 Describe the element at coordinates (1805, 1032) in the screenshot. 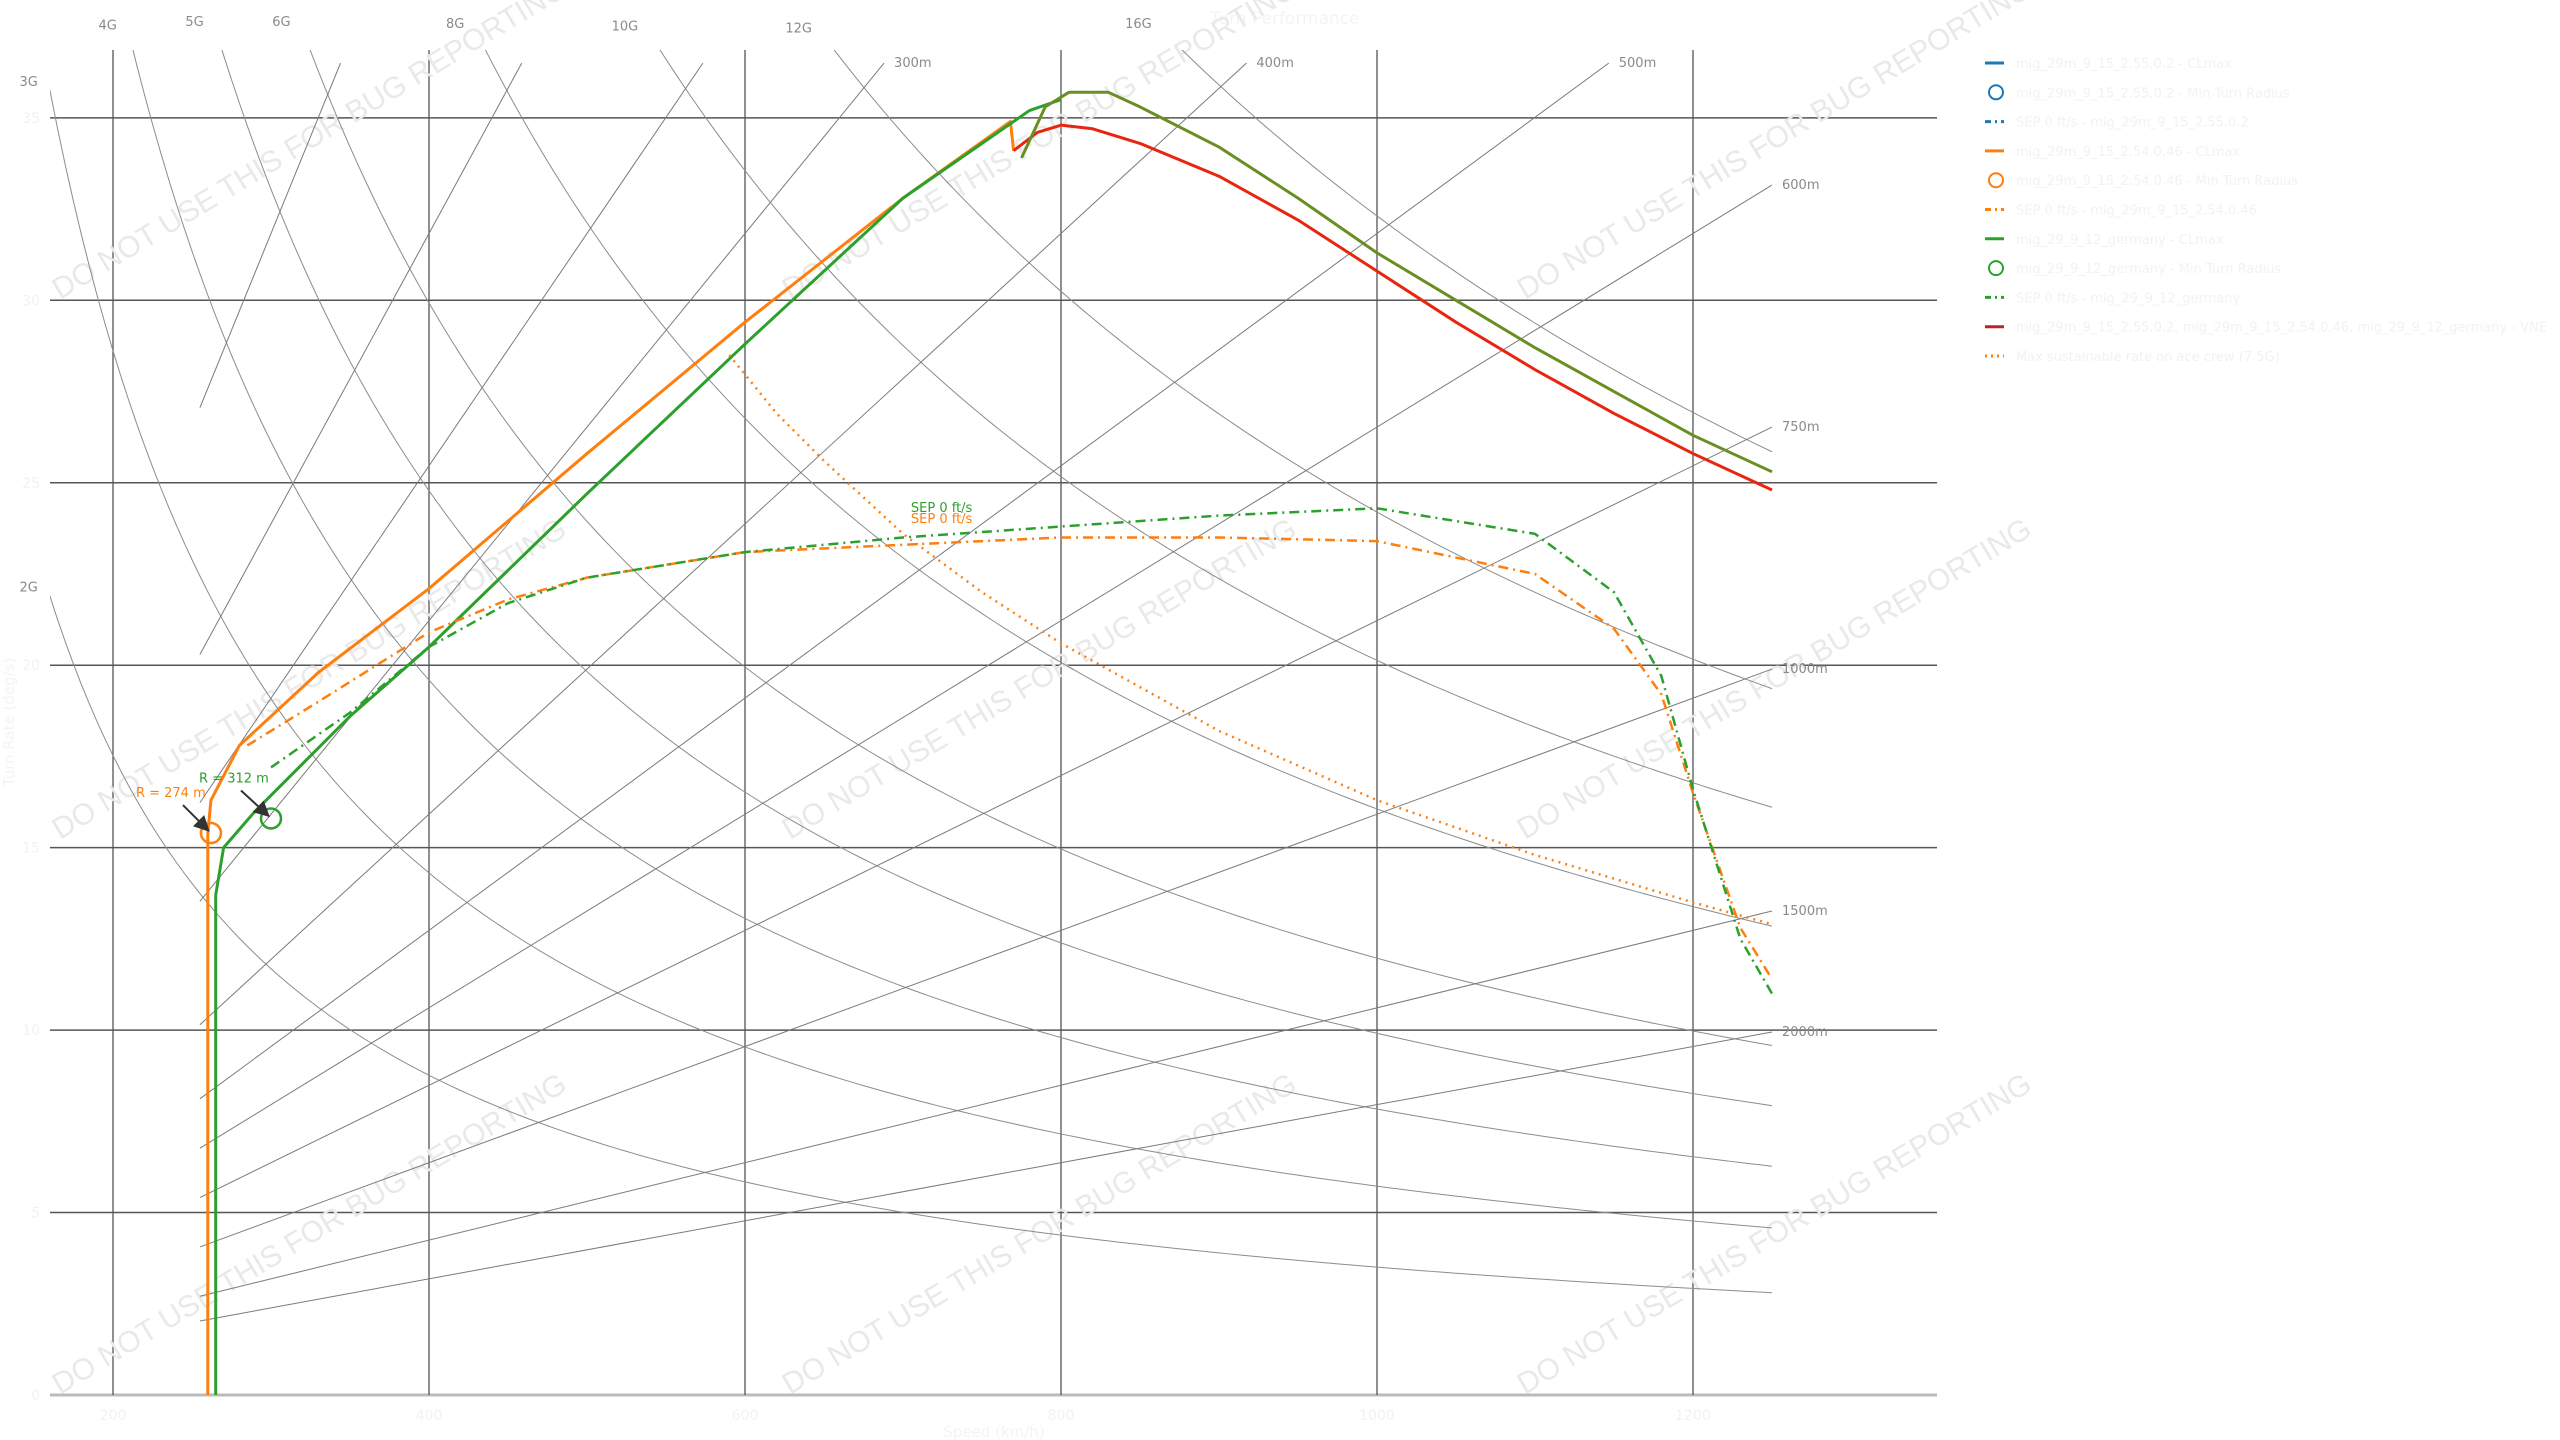

I see `radius-line-label: 2000m` at that location.